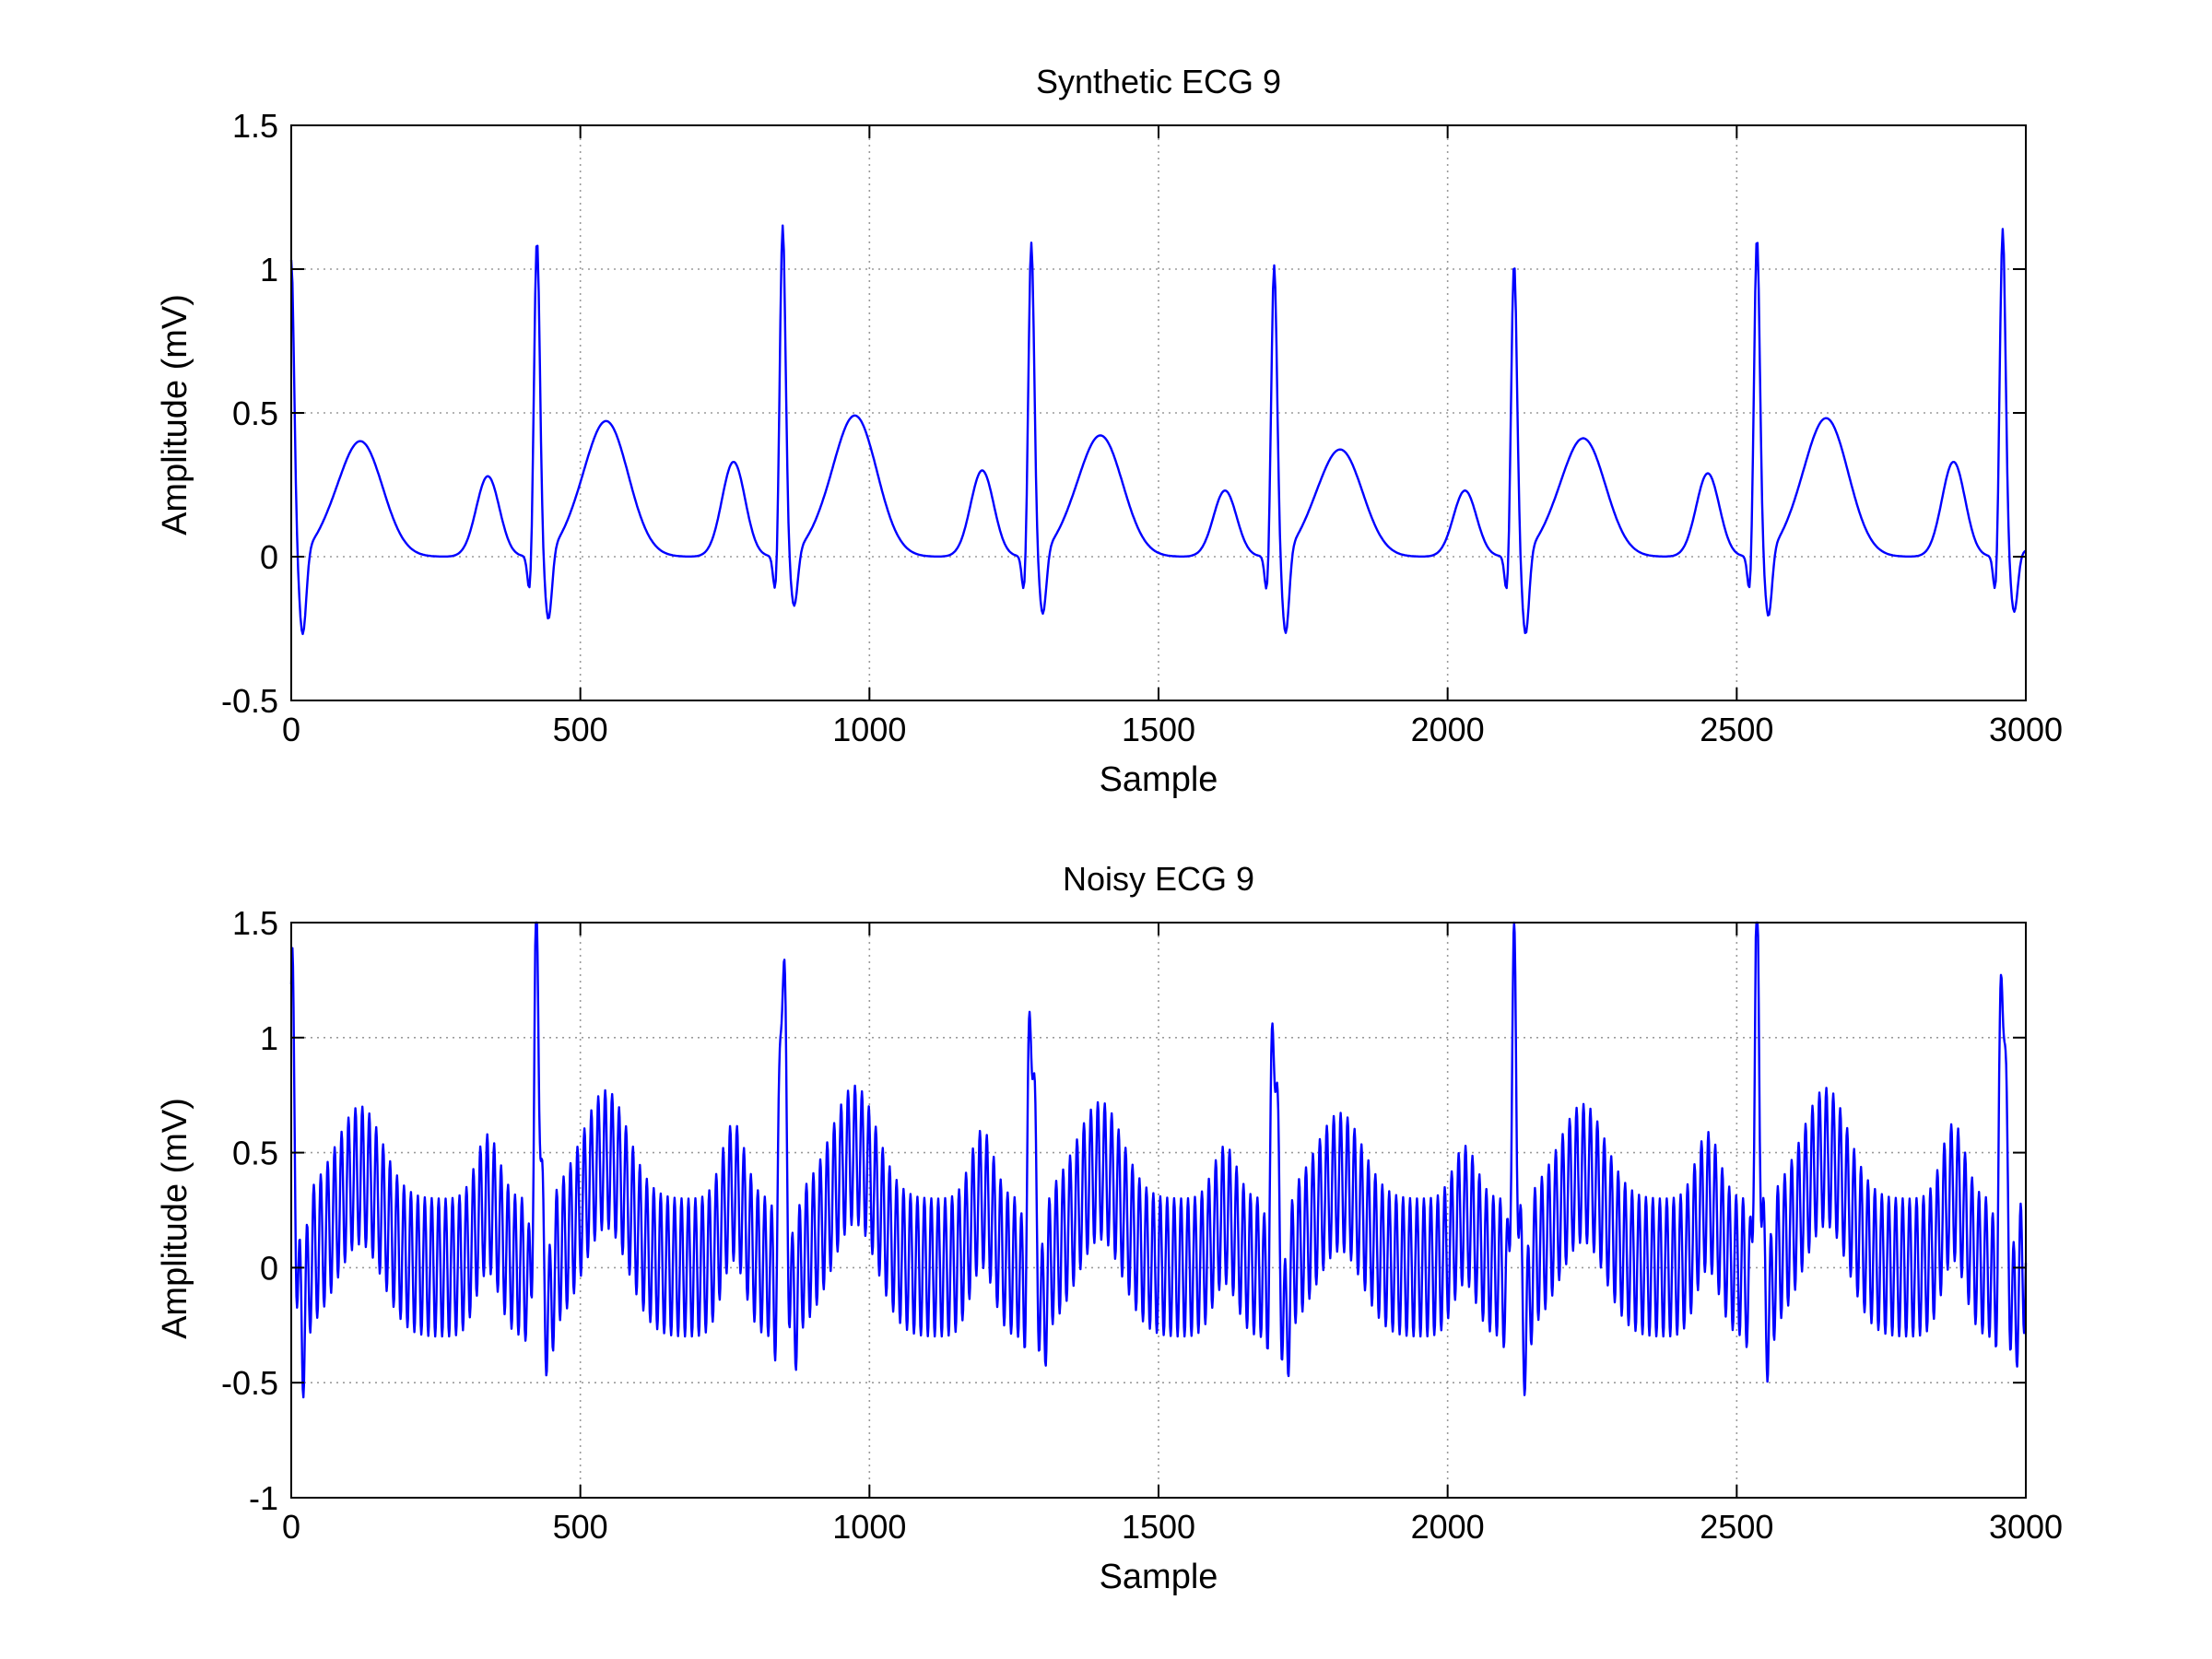 This screenshot has width=2212, height=1659. What do you see at coordinates (1158, 81) in the screenshot?
I see `chart-title: Synthetic ECG 9` at bounding box center [1158, 81].